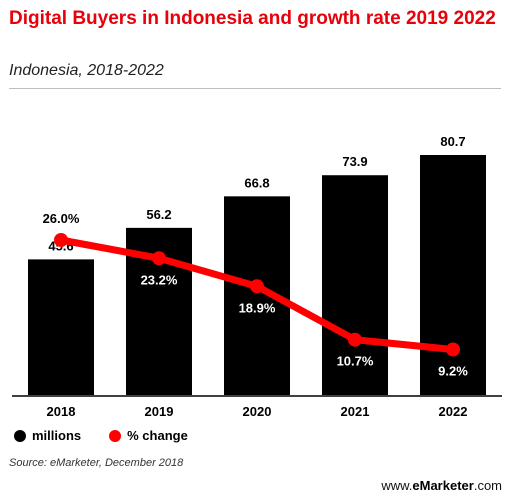  What do you see at coordinates (61, 218) in the screenshot?
I see `growth-label-2018: 26.0%` at bounding box center [61, 218].